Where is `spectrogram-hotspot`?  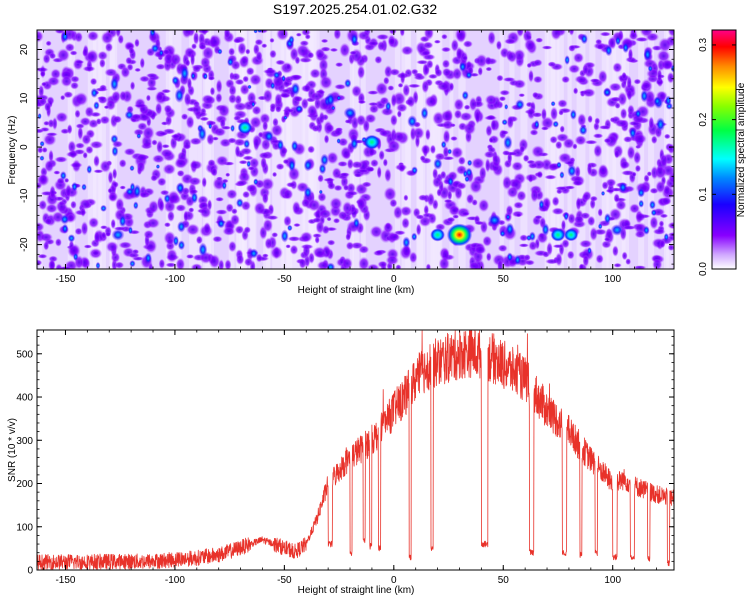 spectrogram-hotspot is located at coordinates (118, 234).